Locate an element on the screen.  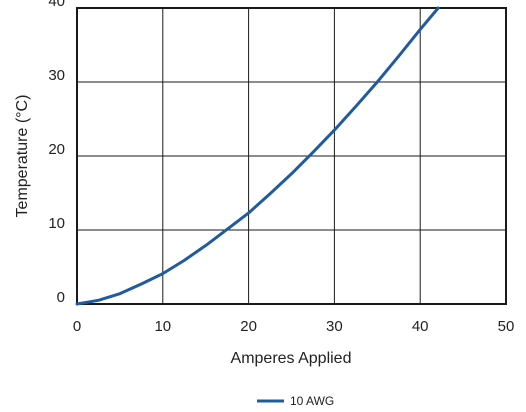
x-tick-label-20: 20 is located at coordinates (248, 326).